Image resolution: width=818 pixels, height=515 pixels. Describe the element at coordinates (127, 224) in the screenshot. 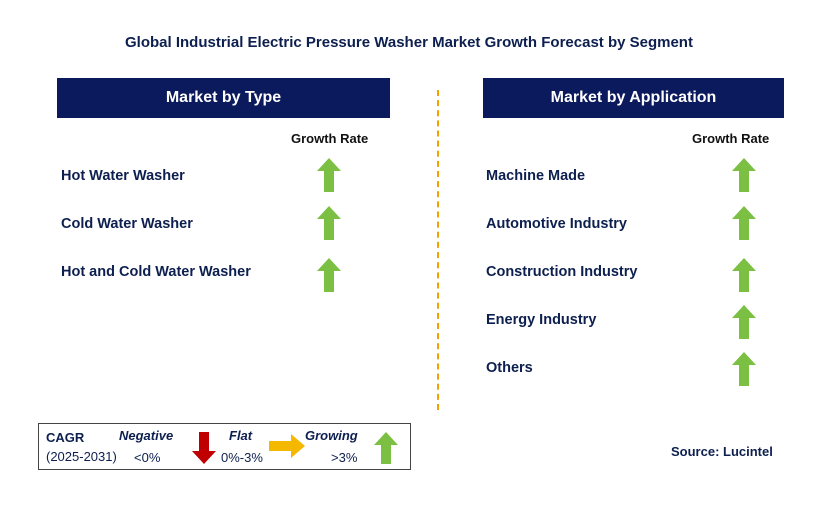

I see `type-row-label: Cold Water Washer` at that location.